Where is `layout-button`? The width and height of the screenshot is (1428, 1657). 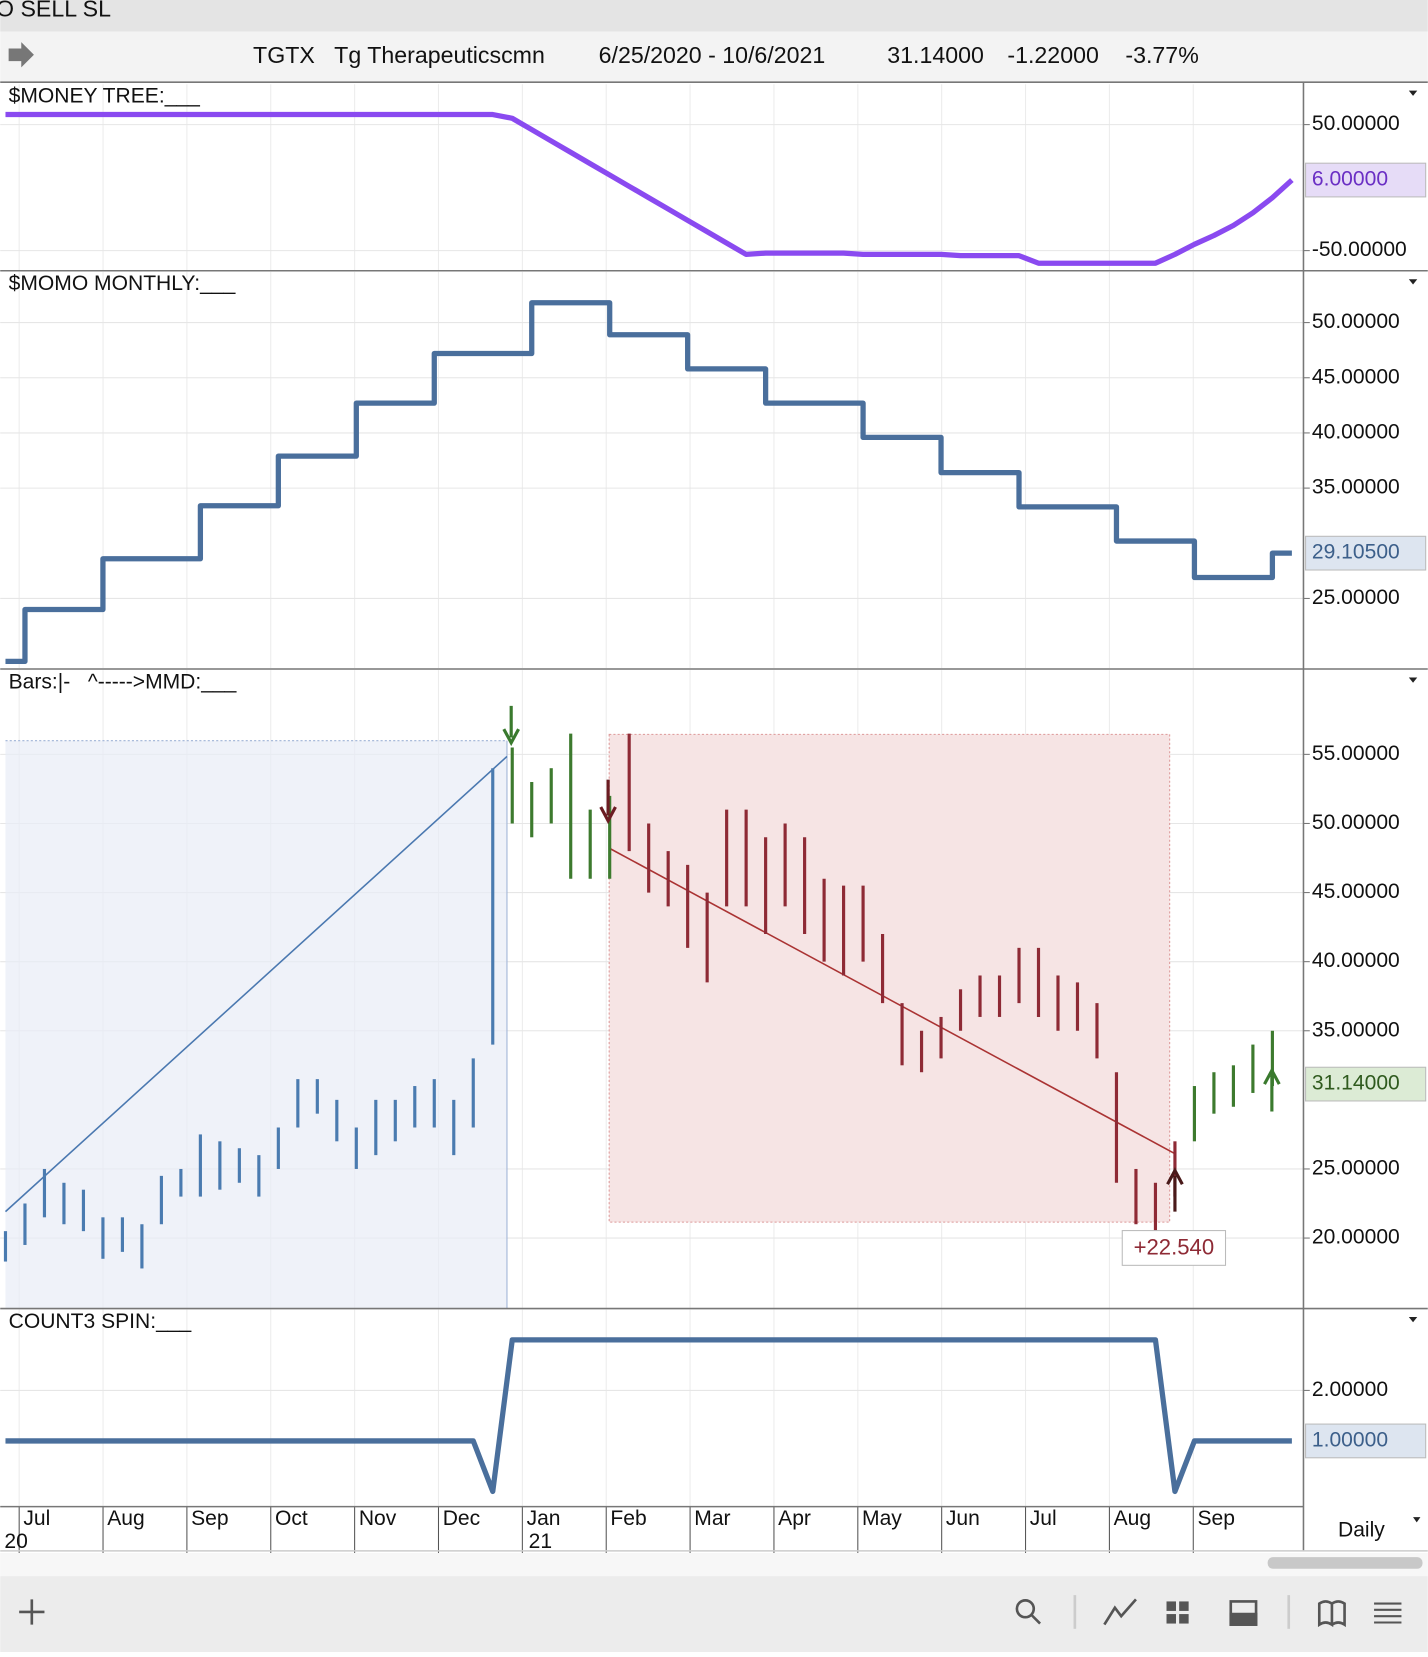
layout-button is located at coordinates (1177, 1612).